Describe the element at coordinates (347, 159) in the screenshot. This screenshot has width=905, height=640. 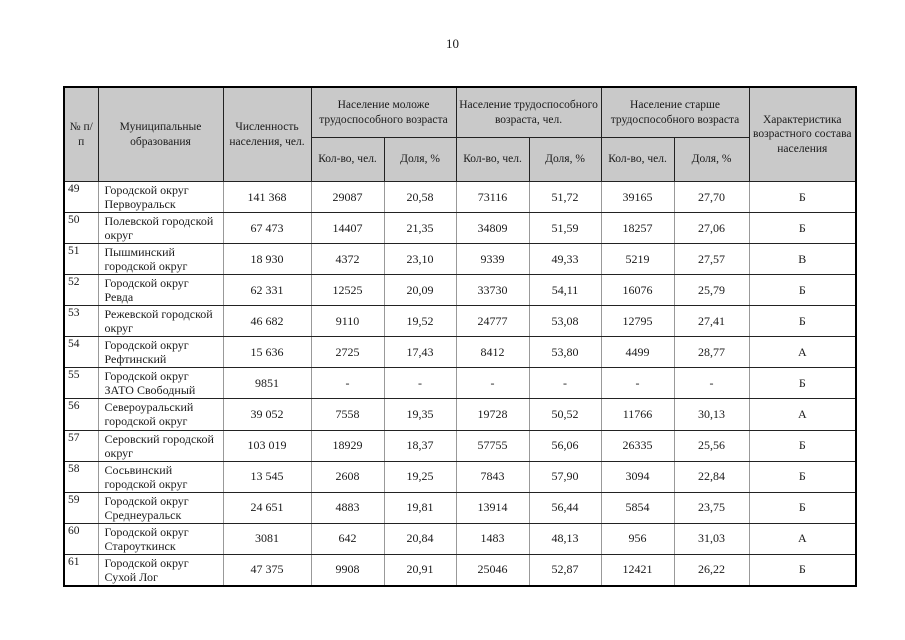
I see `header-younger-count: Кол-во, чел.` at that location.